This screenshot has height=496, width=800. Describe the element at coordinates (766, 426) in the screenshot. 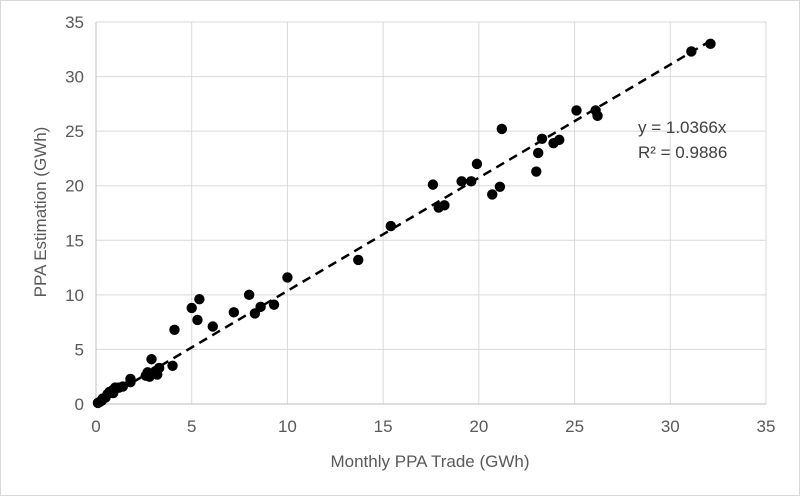

I see `x-tick-label: 35` at that location.